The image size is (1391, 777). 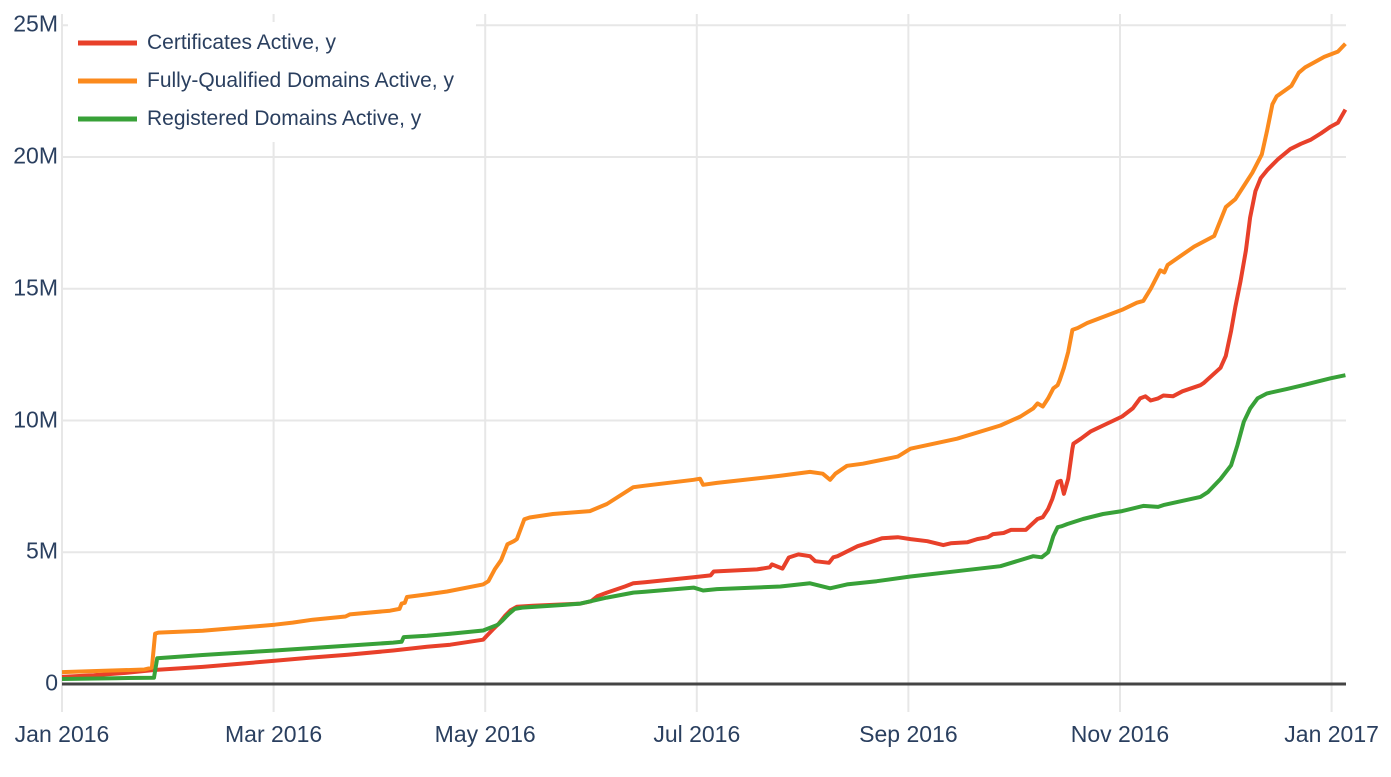 I want to click on legend-item-certificates-active: Certificates Active, y, so click(x=266, y=43).